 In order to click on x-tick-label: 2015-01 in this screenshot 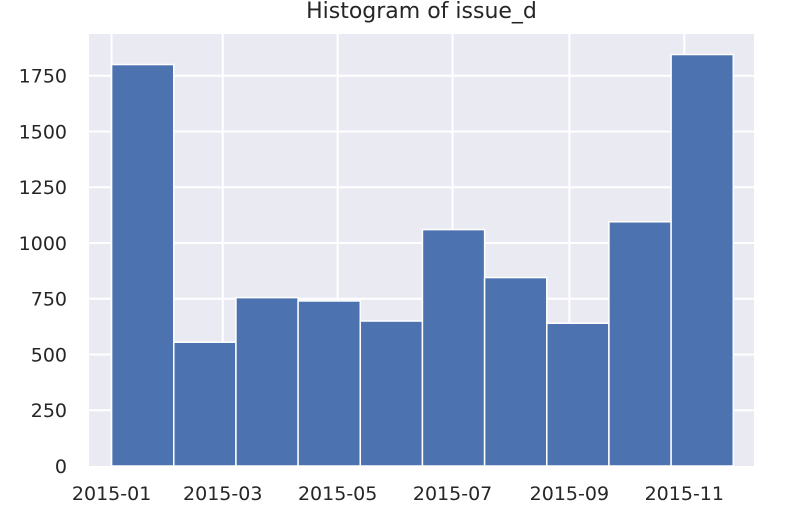, I will do `click(111, 494)`.